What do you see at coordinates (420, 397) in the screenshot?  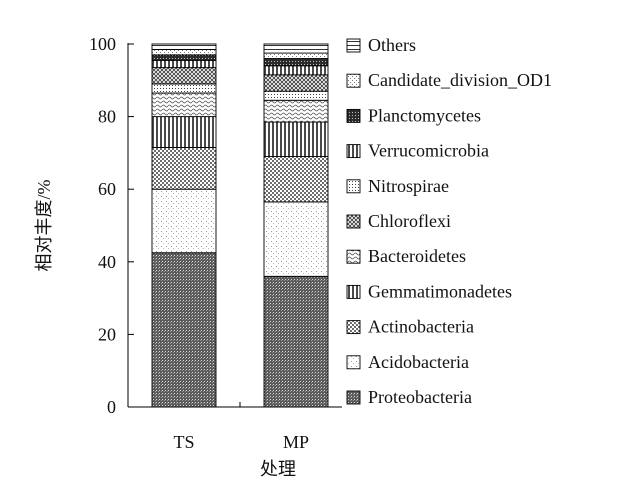 I see `legend-label: Proteobacteria` at bounding box center [420, 397].